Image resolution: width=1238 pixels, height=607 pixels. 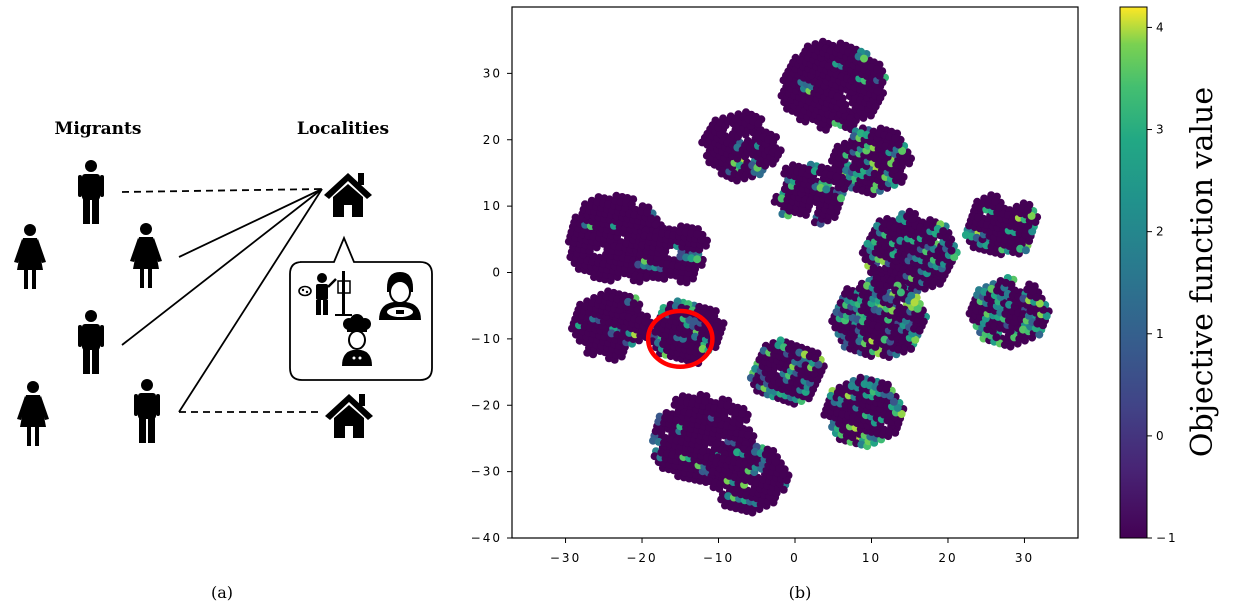 I want to click on localities-title: Localities, so click(x=343, y=129).